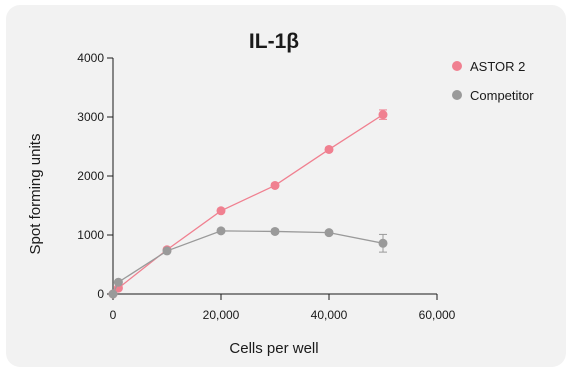  What do you see at coordinates (90, 235) in the screenshot?
I see `y-tick-label: 1000` at bounding box center [90, 235].